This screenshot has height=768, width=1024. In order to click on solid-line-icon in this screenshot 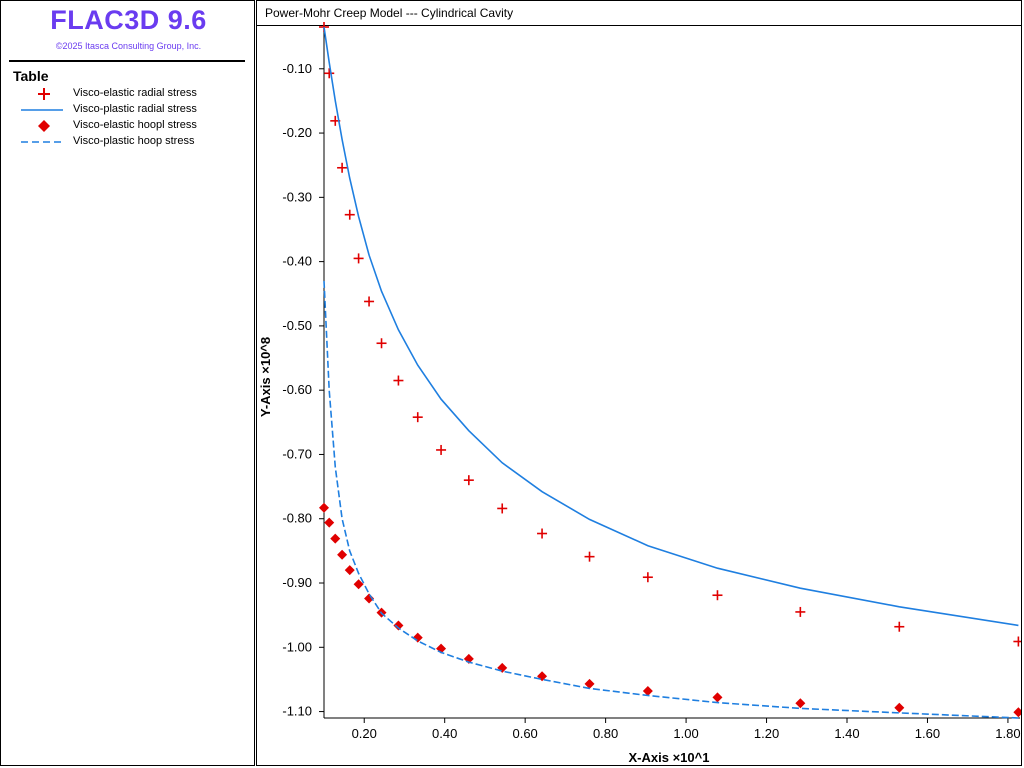, I will do `click(42, 110)`.